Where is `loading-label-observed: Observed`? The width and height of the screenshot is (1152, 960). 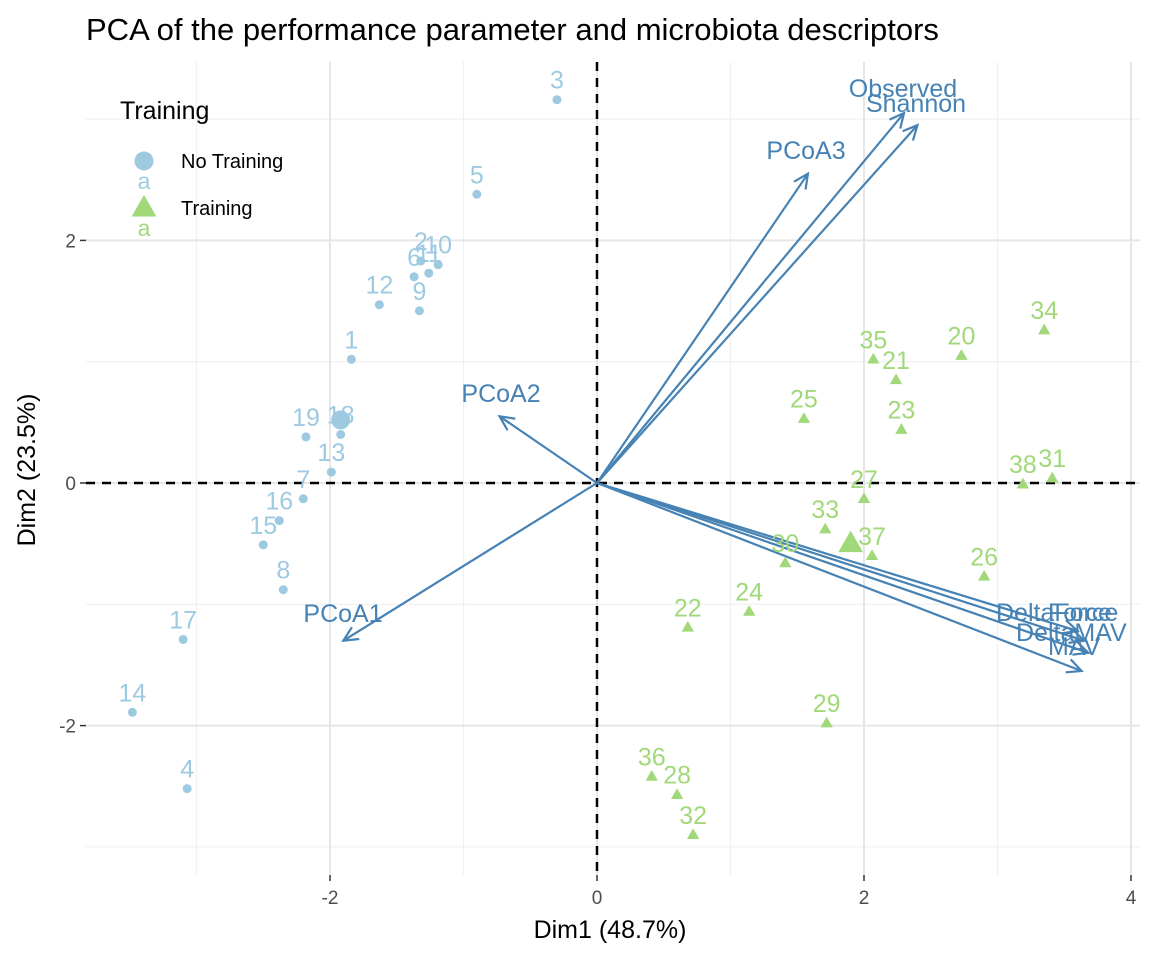 loading-label-observed: Observed is located at coordinates (903, 89).